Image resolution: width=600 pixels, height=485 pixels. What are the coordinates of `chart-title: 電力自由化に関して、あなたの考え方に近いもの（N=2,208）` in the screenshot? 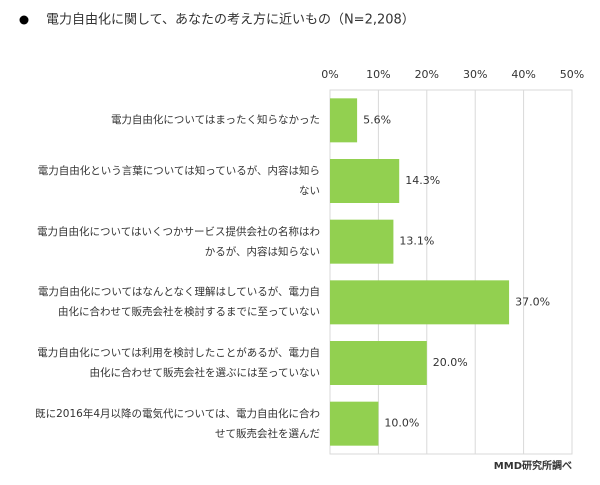 It's located at (230, 20).